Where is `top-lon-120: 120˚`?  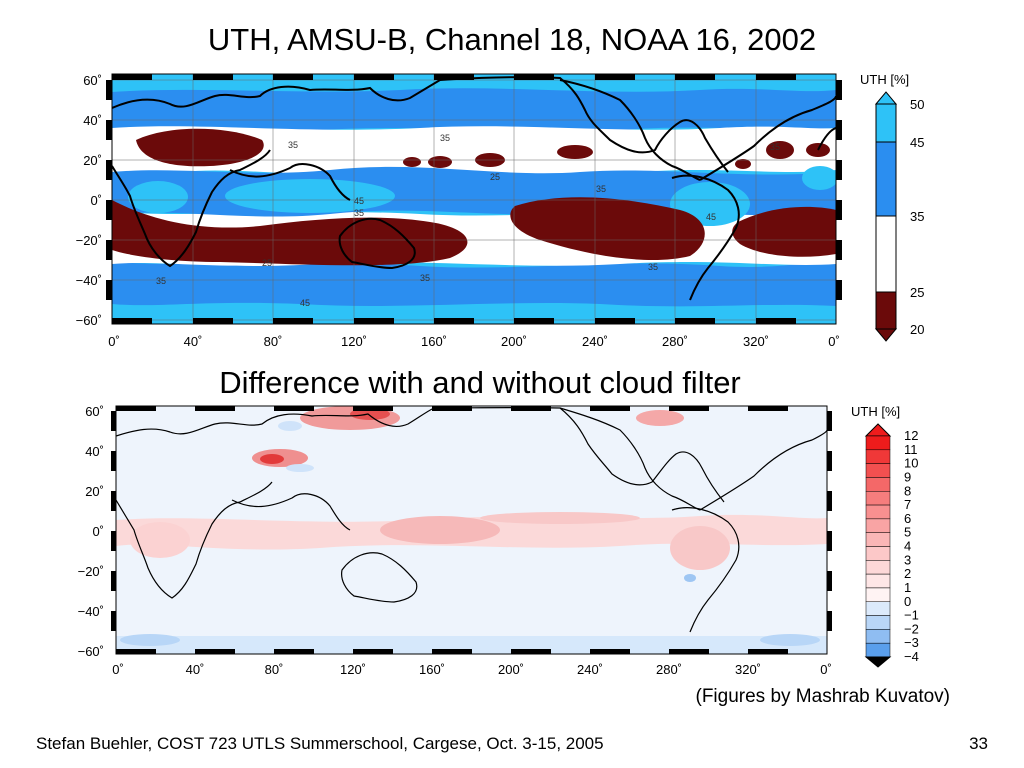 top-lon-120: 120˚ is located at coordinates (354, 341).